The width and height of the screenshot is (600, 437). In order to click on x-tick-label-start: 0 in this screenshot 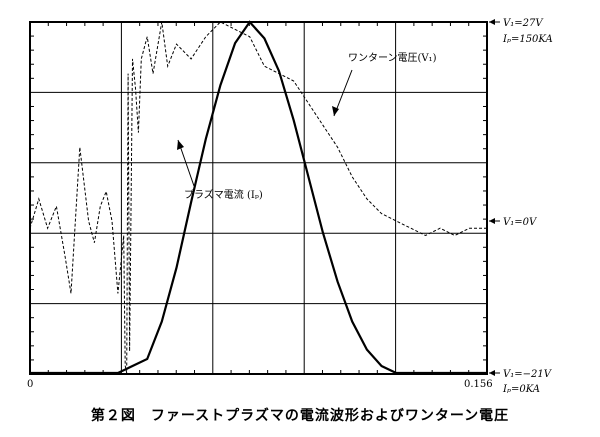, I will do `click(30, 384)`.